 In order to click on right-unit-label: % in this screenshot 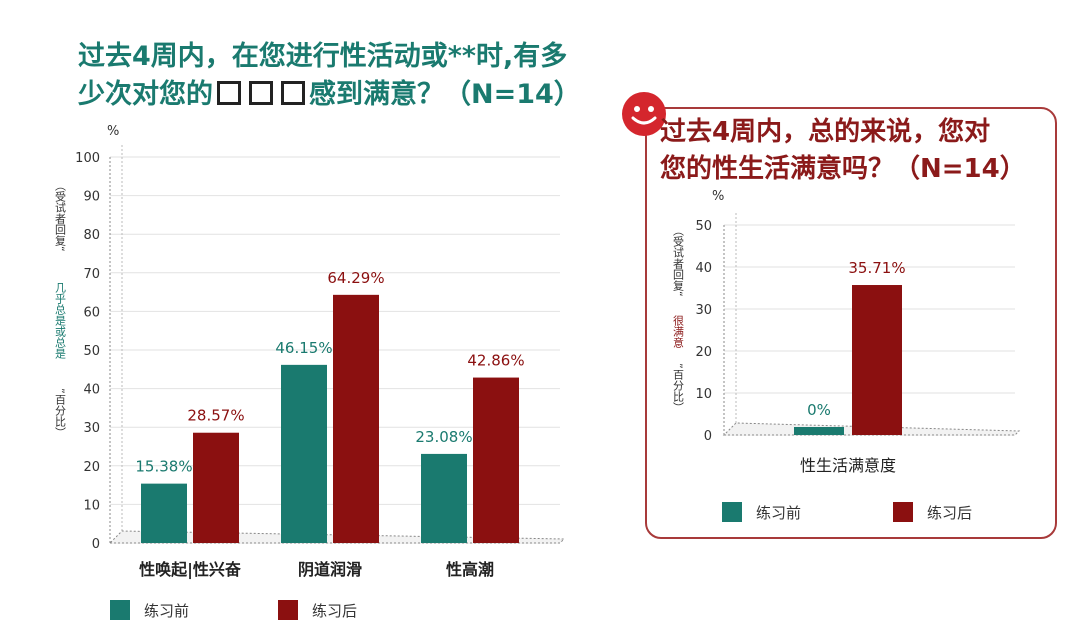, I will do `click(718, 196)`.